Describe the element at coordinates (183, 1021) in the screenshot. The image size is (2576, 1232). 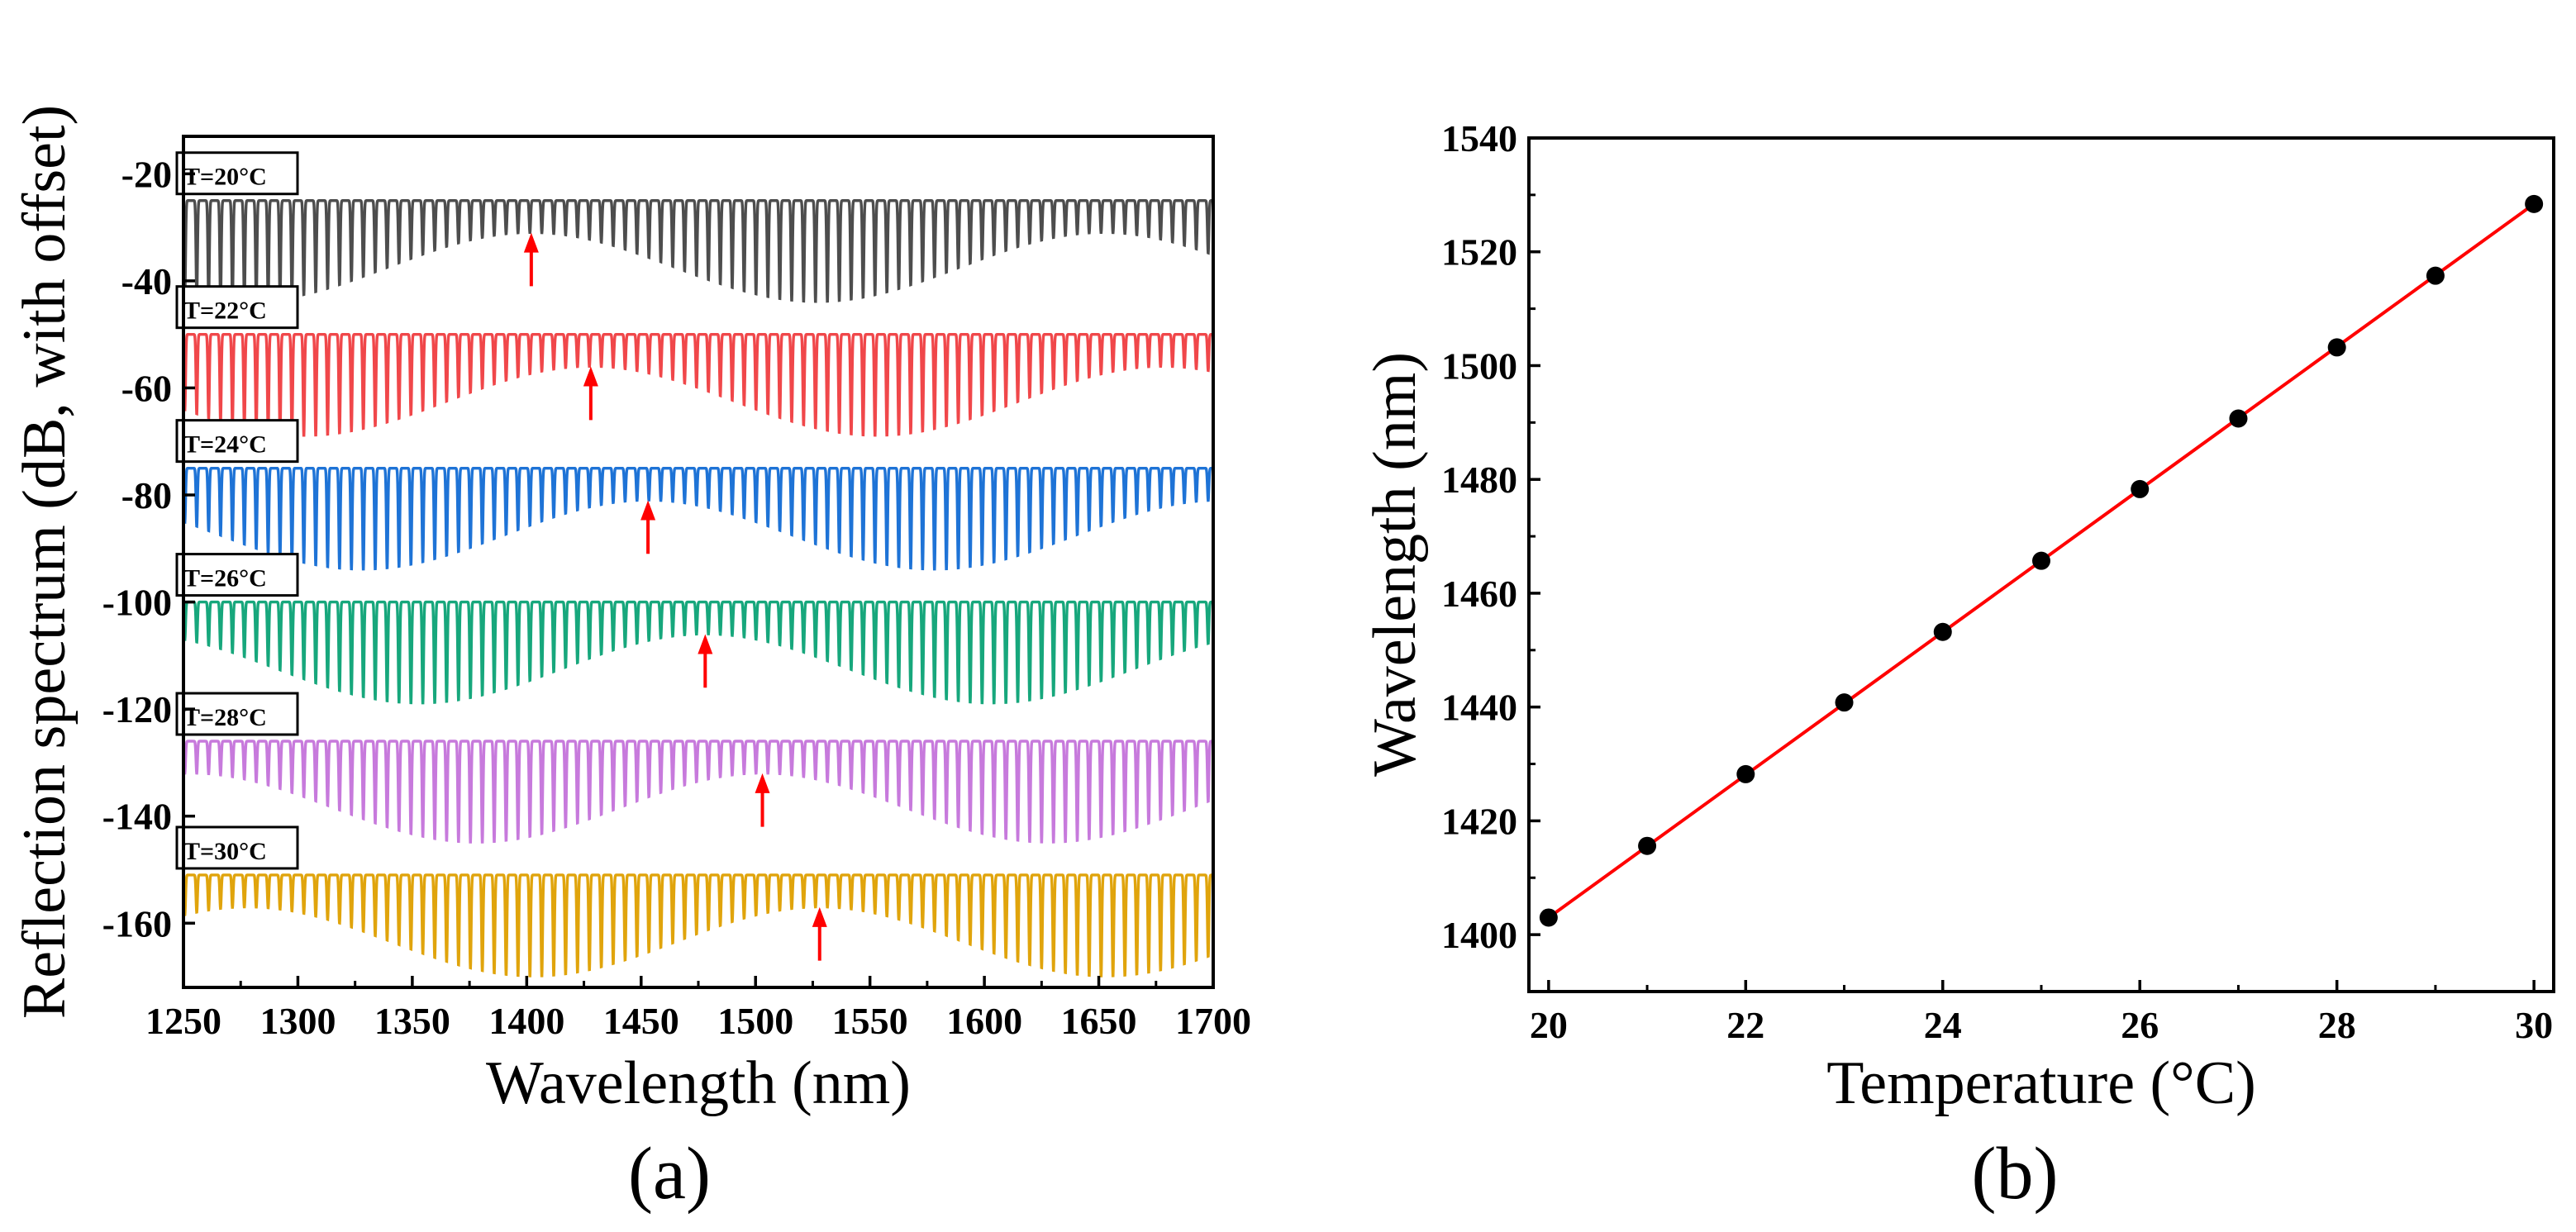
I see `svg-text: 1250` at that location.